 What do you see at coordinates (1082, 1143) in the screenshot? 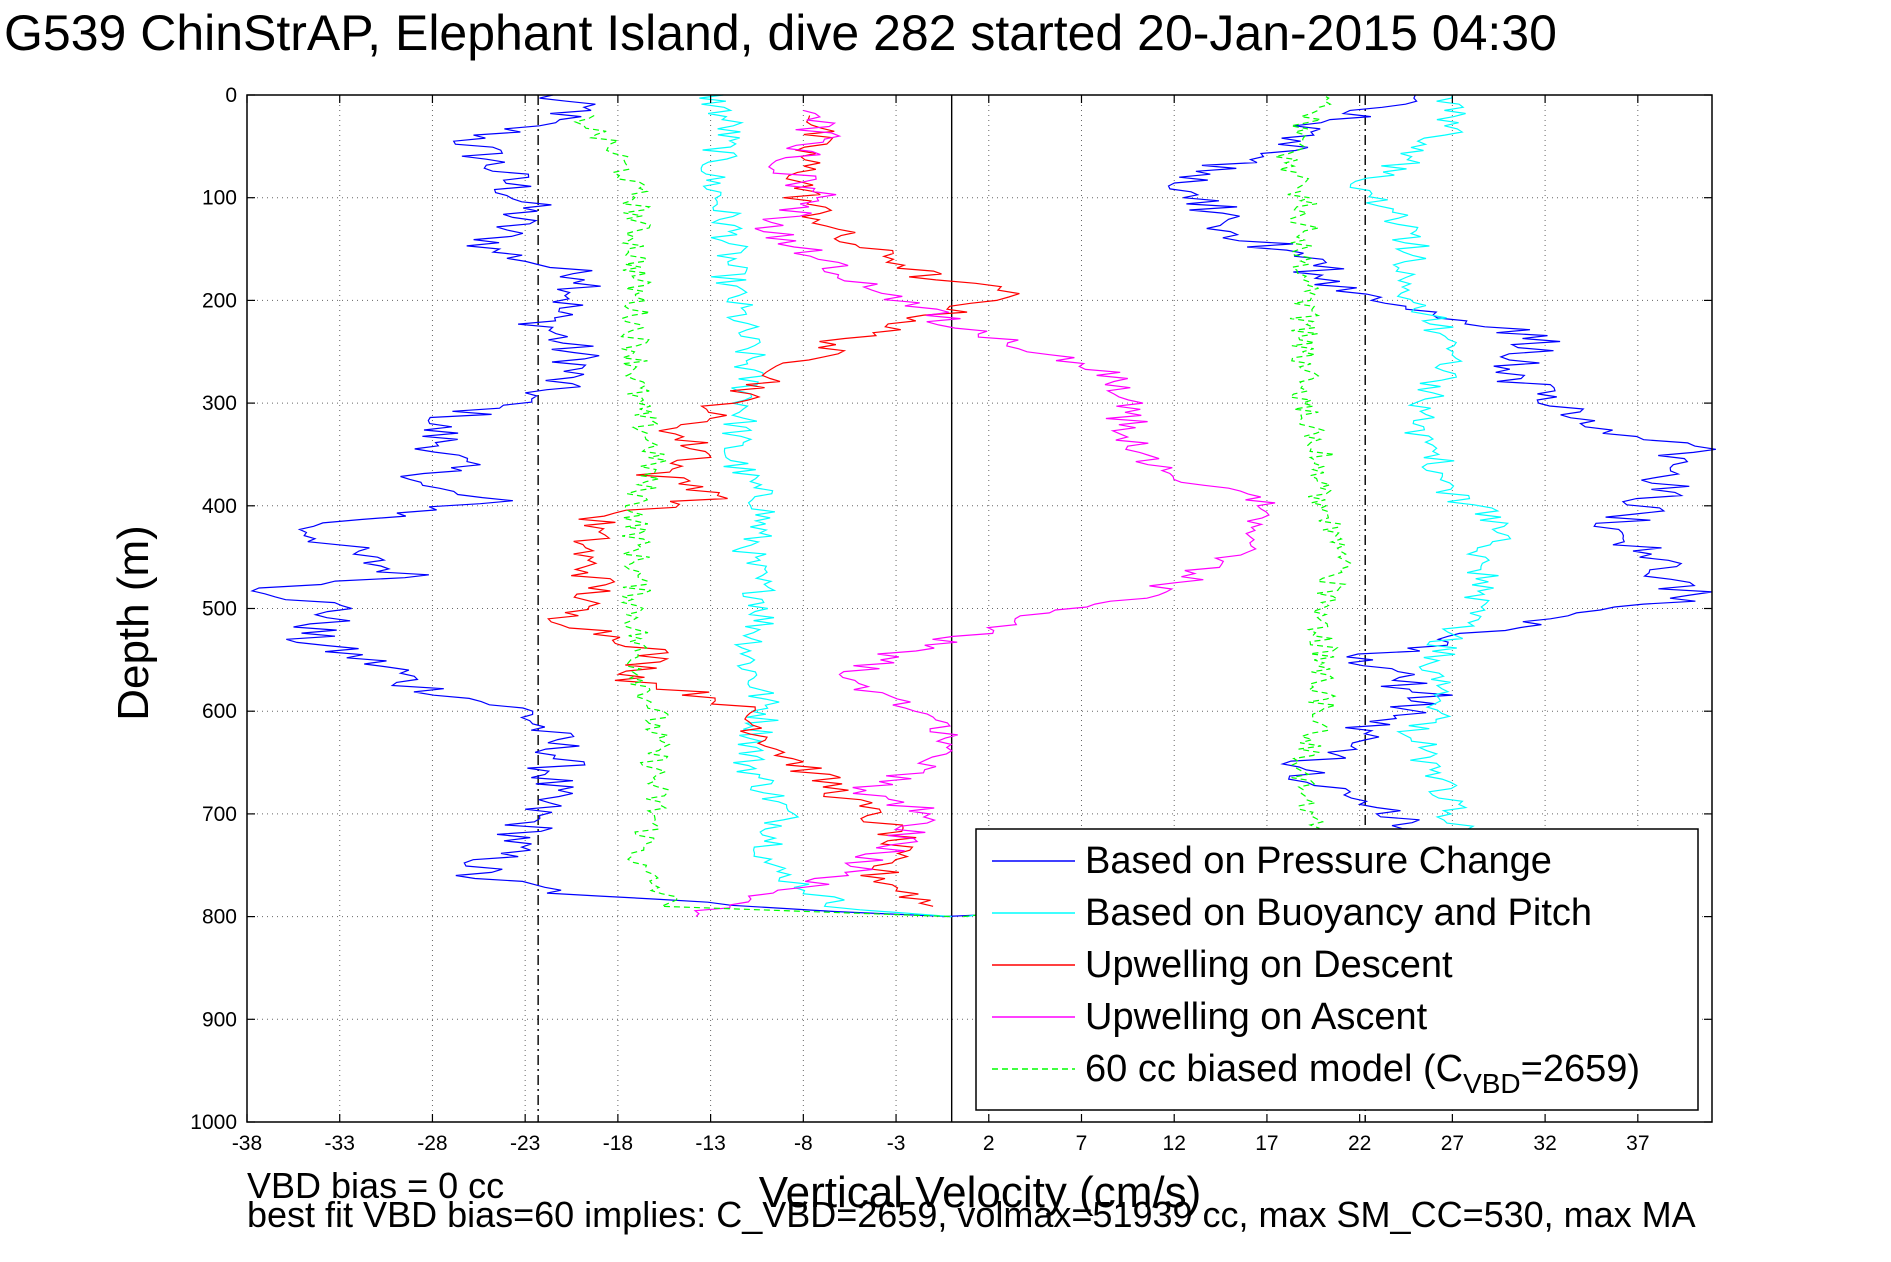
I see `x-tick-label: 7` at bounding box center [1082, 1143].